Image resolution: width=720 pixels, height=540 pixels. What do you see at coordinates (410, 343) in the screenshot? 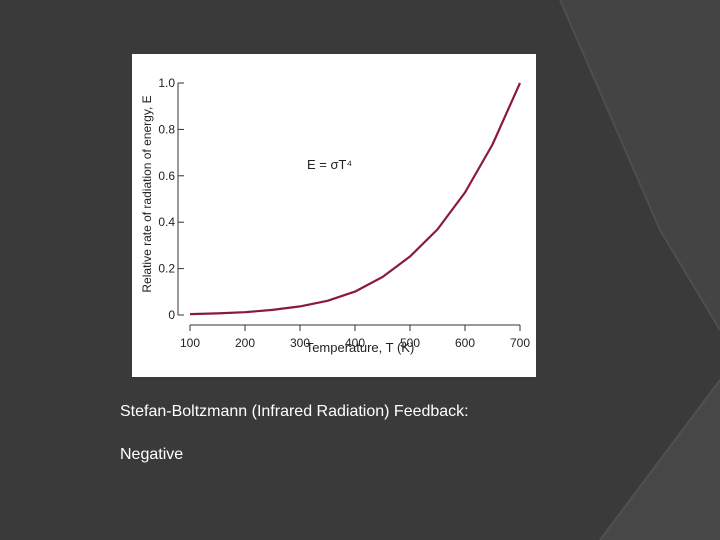
I see `x-tick-label: 500` at bounding box center [410, 343].